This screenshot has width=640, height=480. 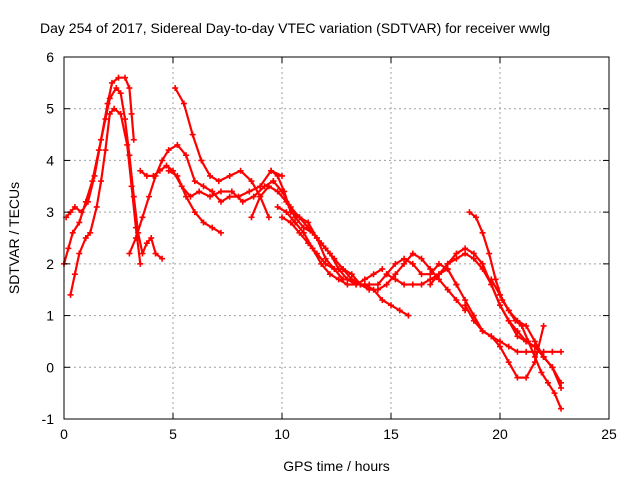 I want to click on y-tick-label: -1, so click(x=48, y=419).